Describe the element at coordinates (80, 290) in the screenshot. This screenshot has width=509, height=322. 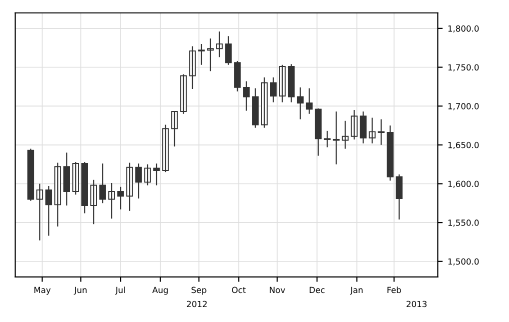
I see `x-tick-label: Jun` at that location.